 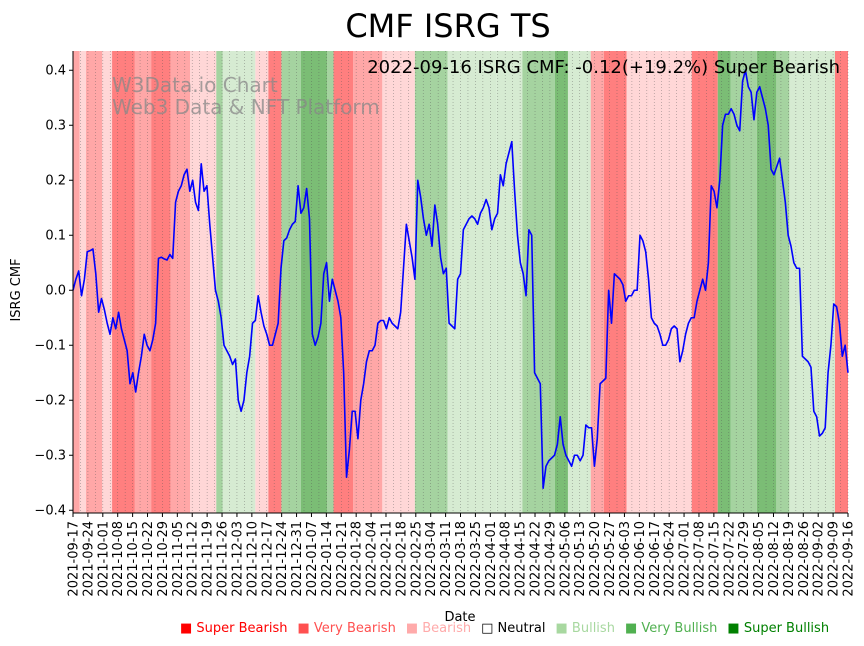 I want to click on x-tick-label: 2022-08-26, so click(x=804, y=559).